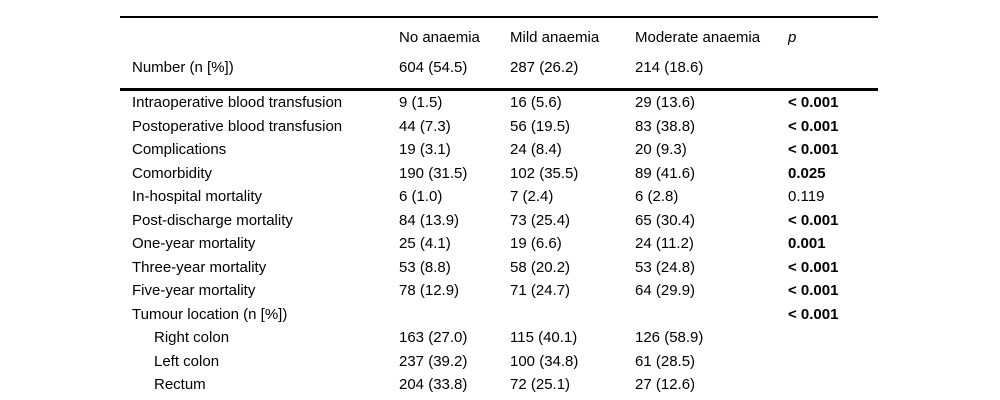 Image resolution: width=1000 pixels, height=400 pixels. What do you see at coordinates (698, 37) in the screenshot?
I see `column-header-moderate-anaemia: Moderate anaemia` at bounding box center [698, 37].